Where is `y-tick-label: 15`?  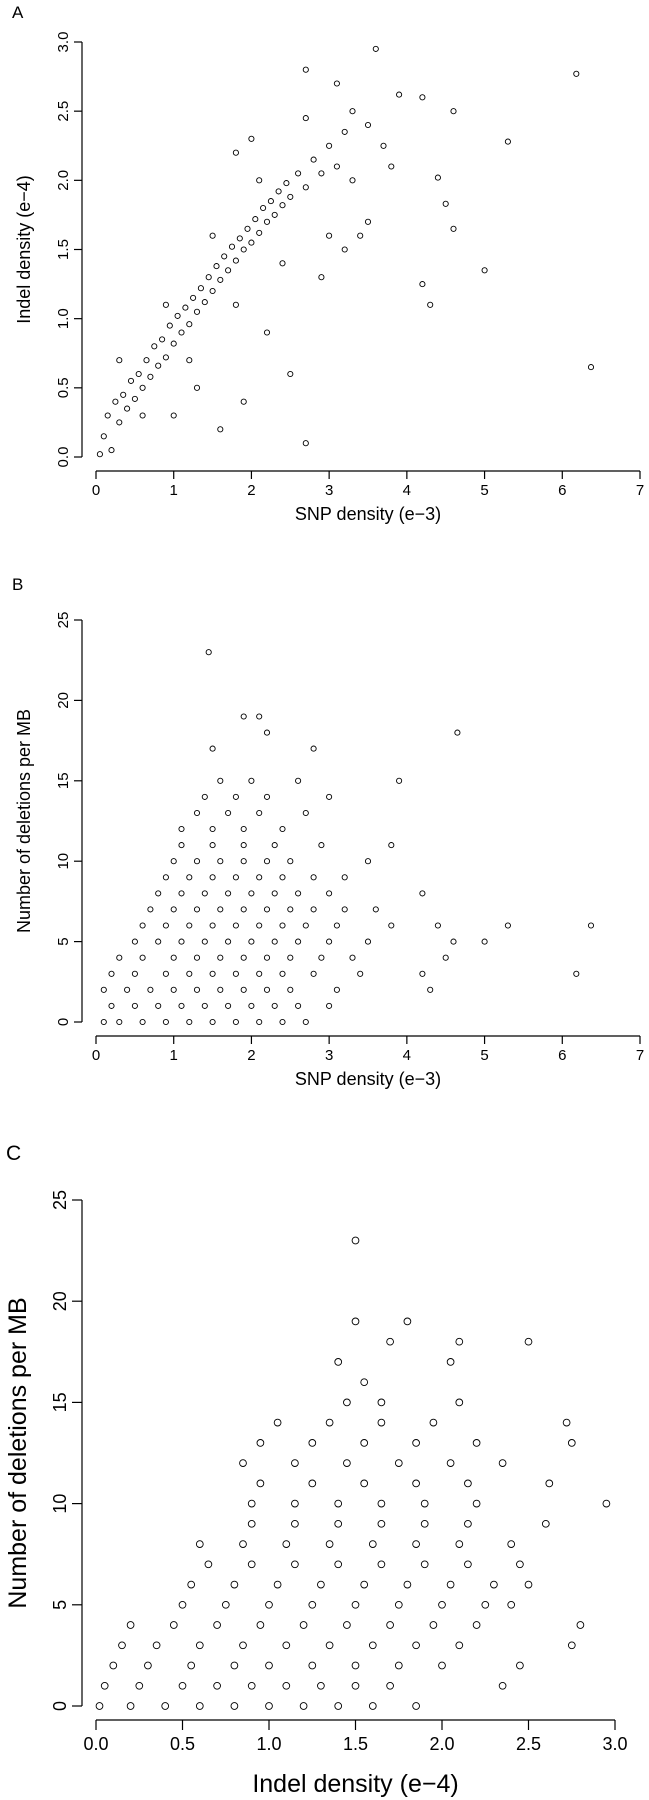 y-tick-label: 15 is located at coordinates (60, 1402).